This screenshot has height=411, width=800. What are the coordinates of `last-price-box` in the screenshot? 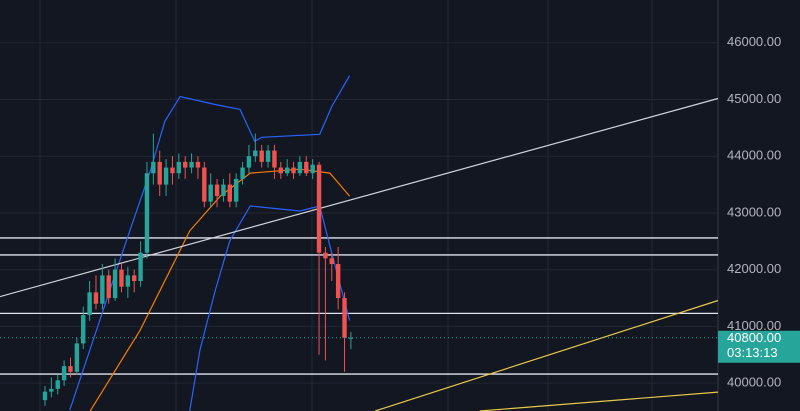 It's located at (759, 346).